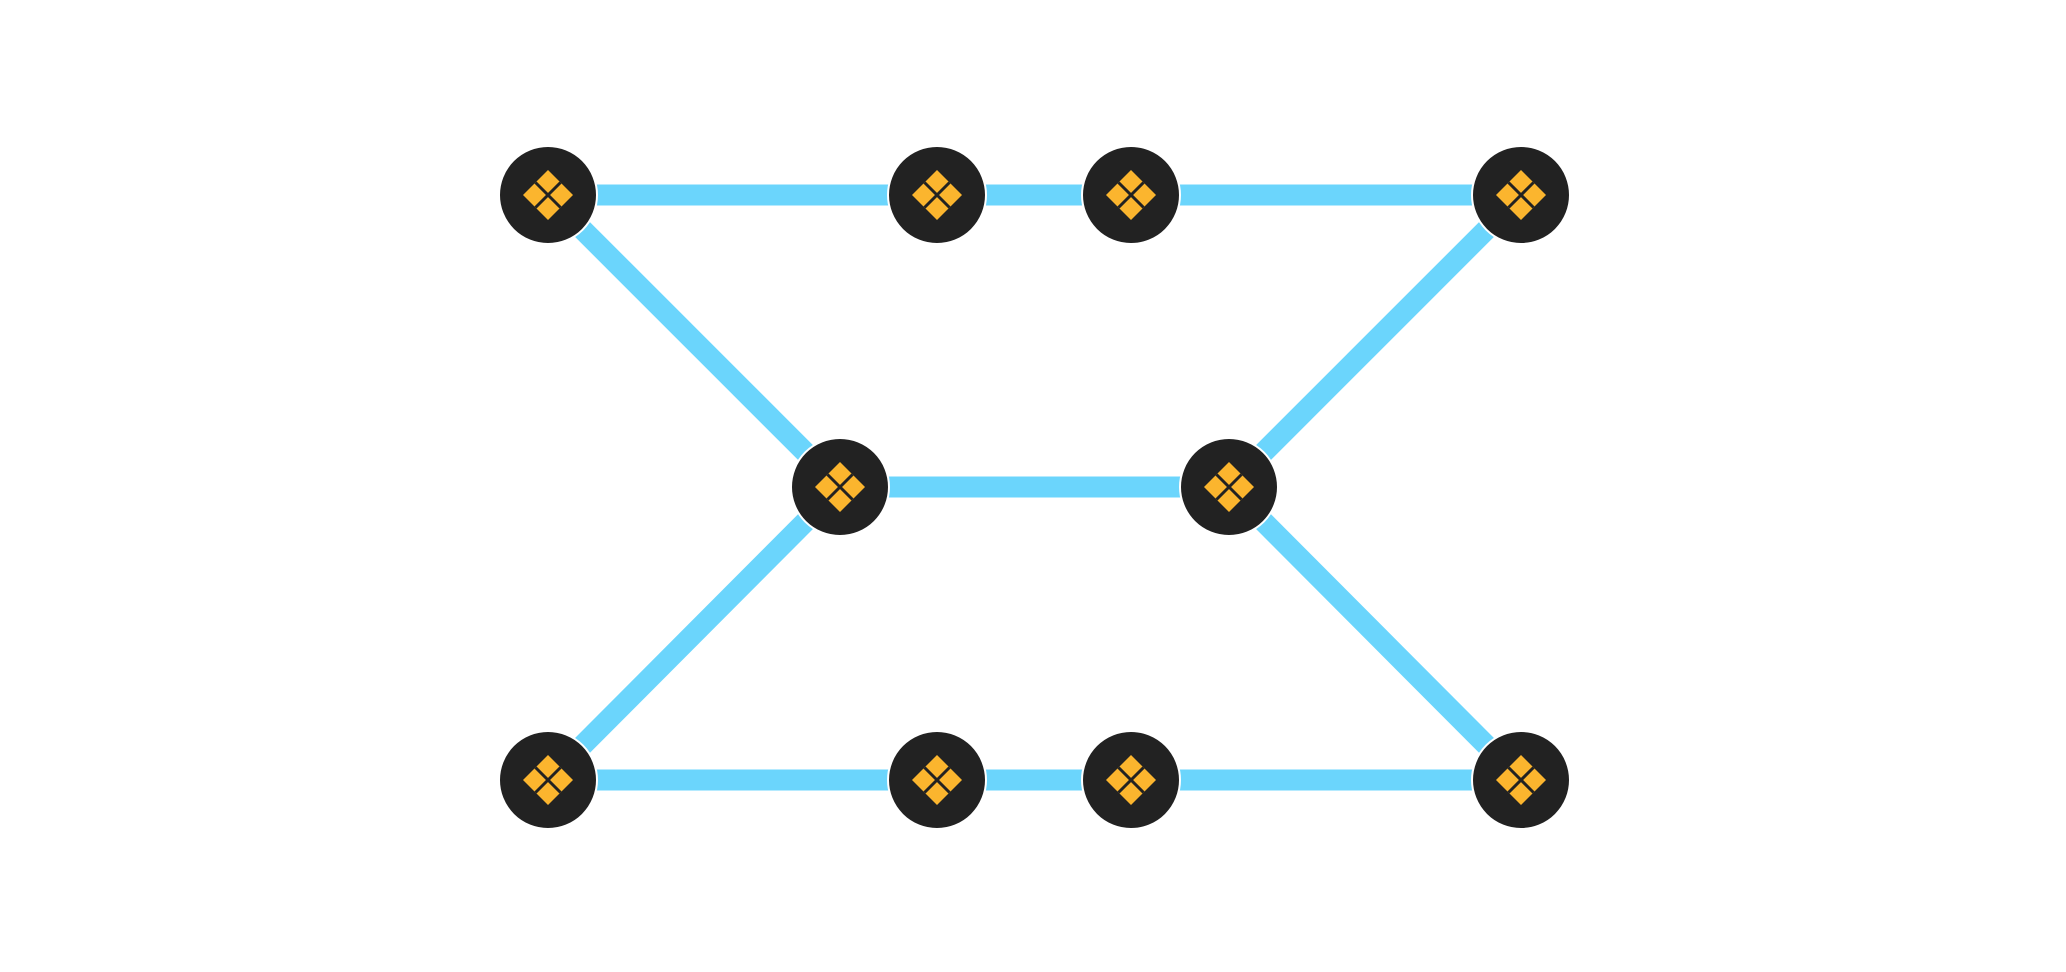  I want to click on edge-top-1-mid-left, so click(694, 341).